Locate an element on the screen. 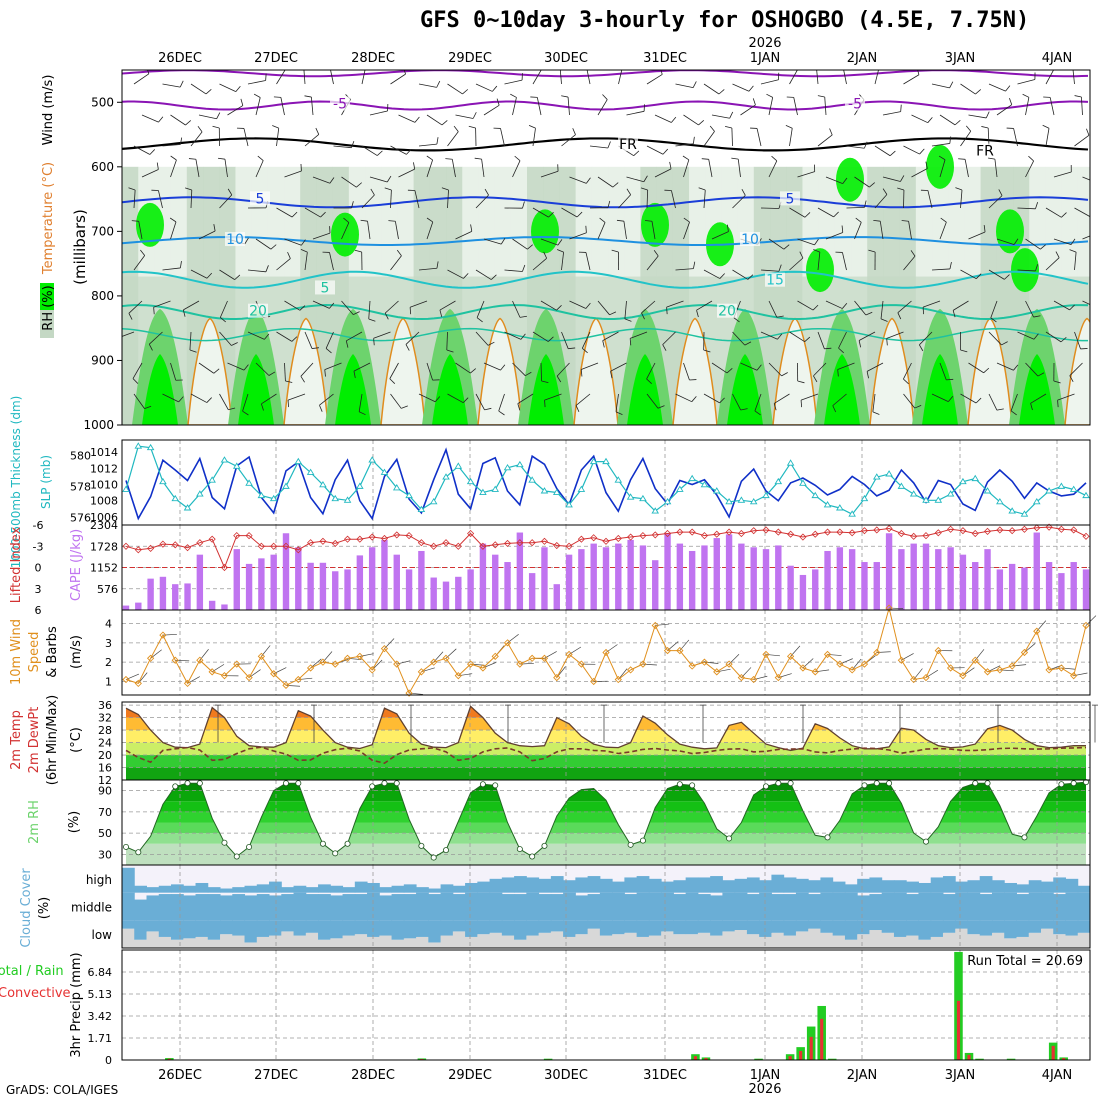 The width and height of the screenshot is (1100, 1100). top-date-label: 2JAN is located at coordinates (862, 58).